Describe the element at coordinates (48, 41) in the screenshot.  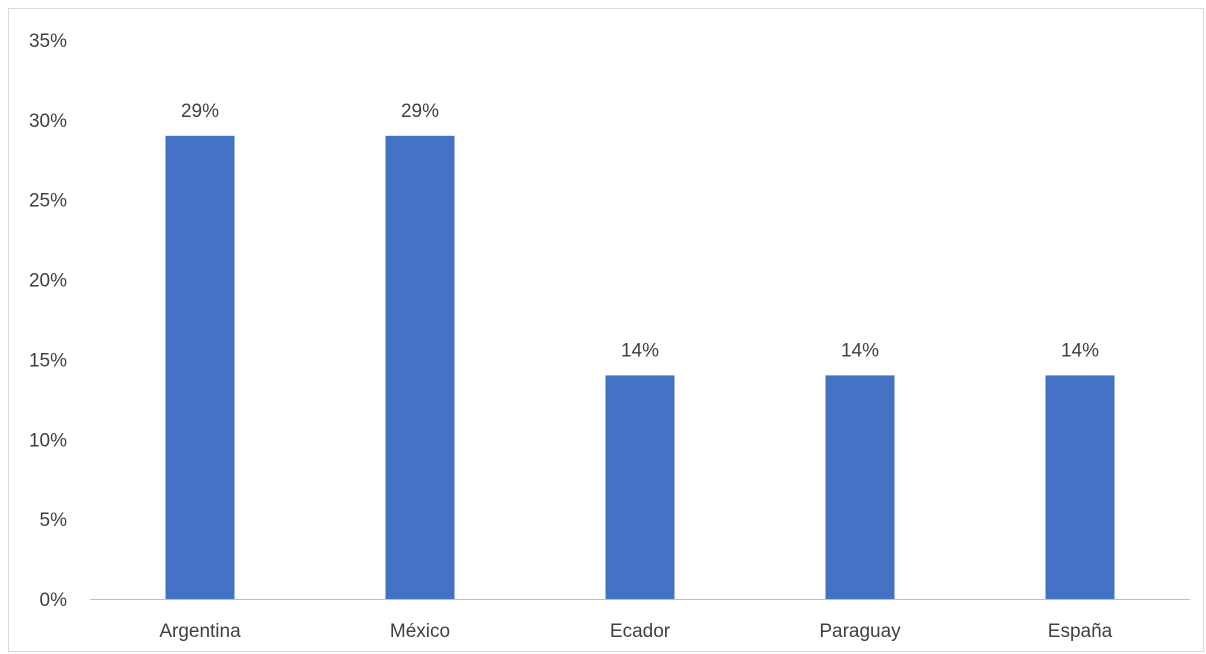
I see `y-tick-label: 35%` at that location.